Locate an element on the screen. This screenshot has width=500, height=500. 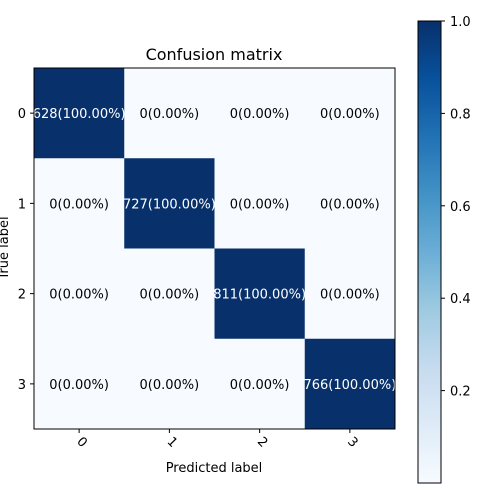
colorbar-tick-label: 0.4 is located at coordinates (460, 299).